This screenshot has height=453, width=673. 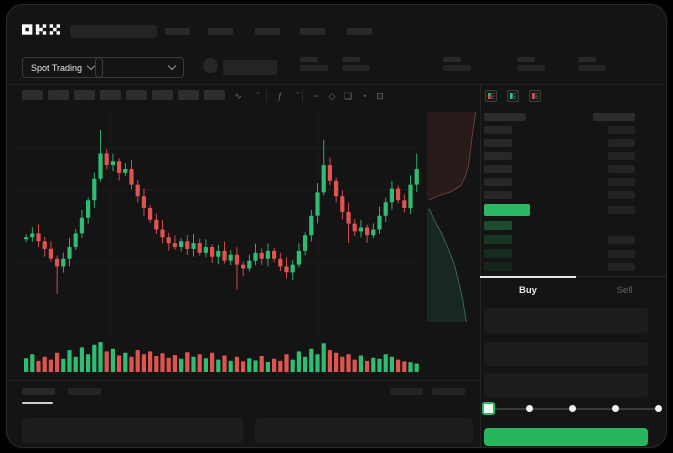 I want to click on tab-buy: Buy, so click(x=528, y=289).